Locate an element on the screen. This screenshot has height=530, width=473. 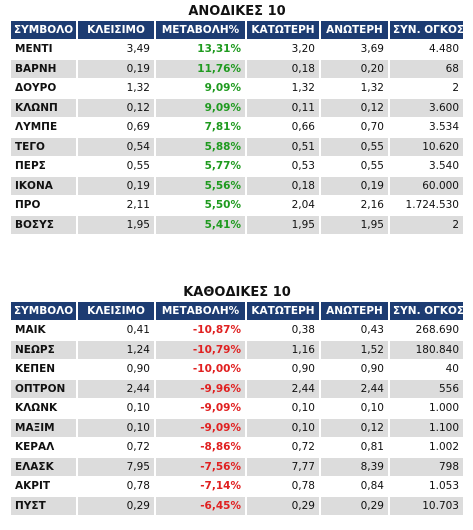
value-cell: 0,38 is located at coordinates (283, 330).